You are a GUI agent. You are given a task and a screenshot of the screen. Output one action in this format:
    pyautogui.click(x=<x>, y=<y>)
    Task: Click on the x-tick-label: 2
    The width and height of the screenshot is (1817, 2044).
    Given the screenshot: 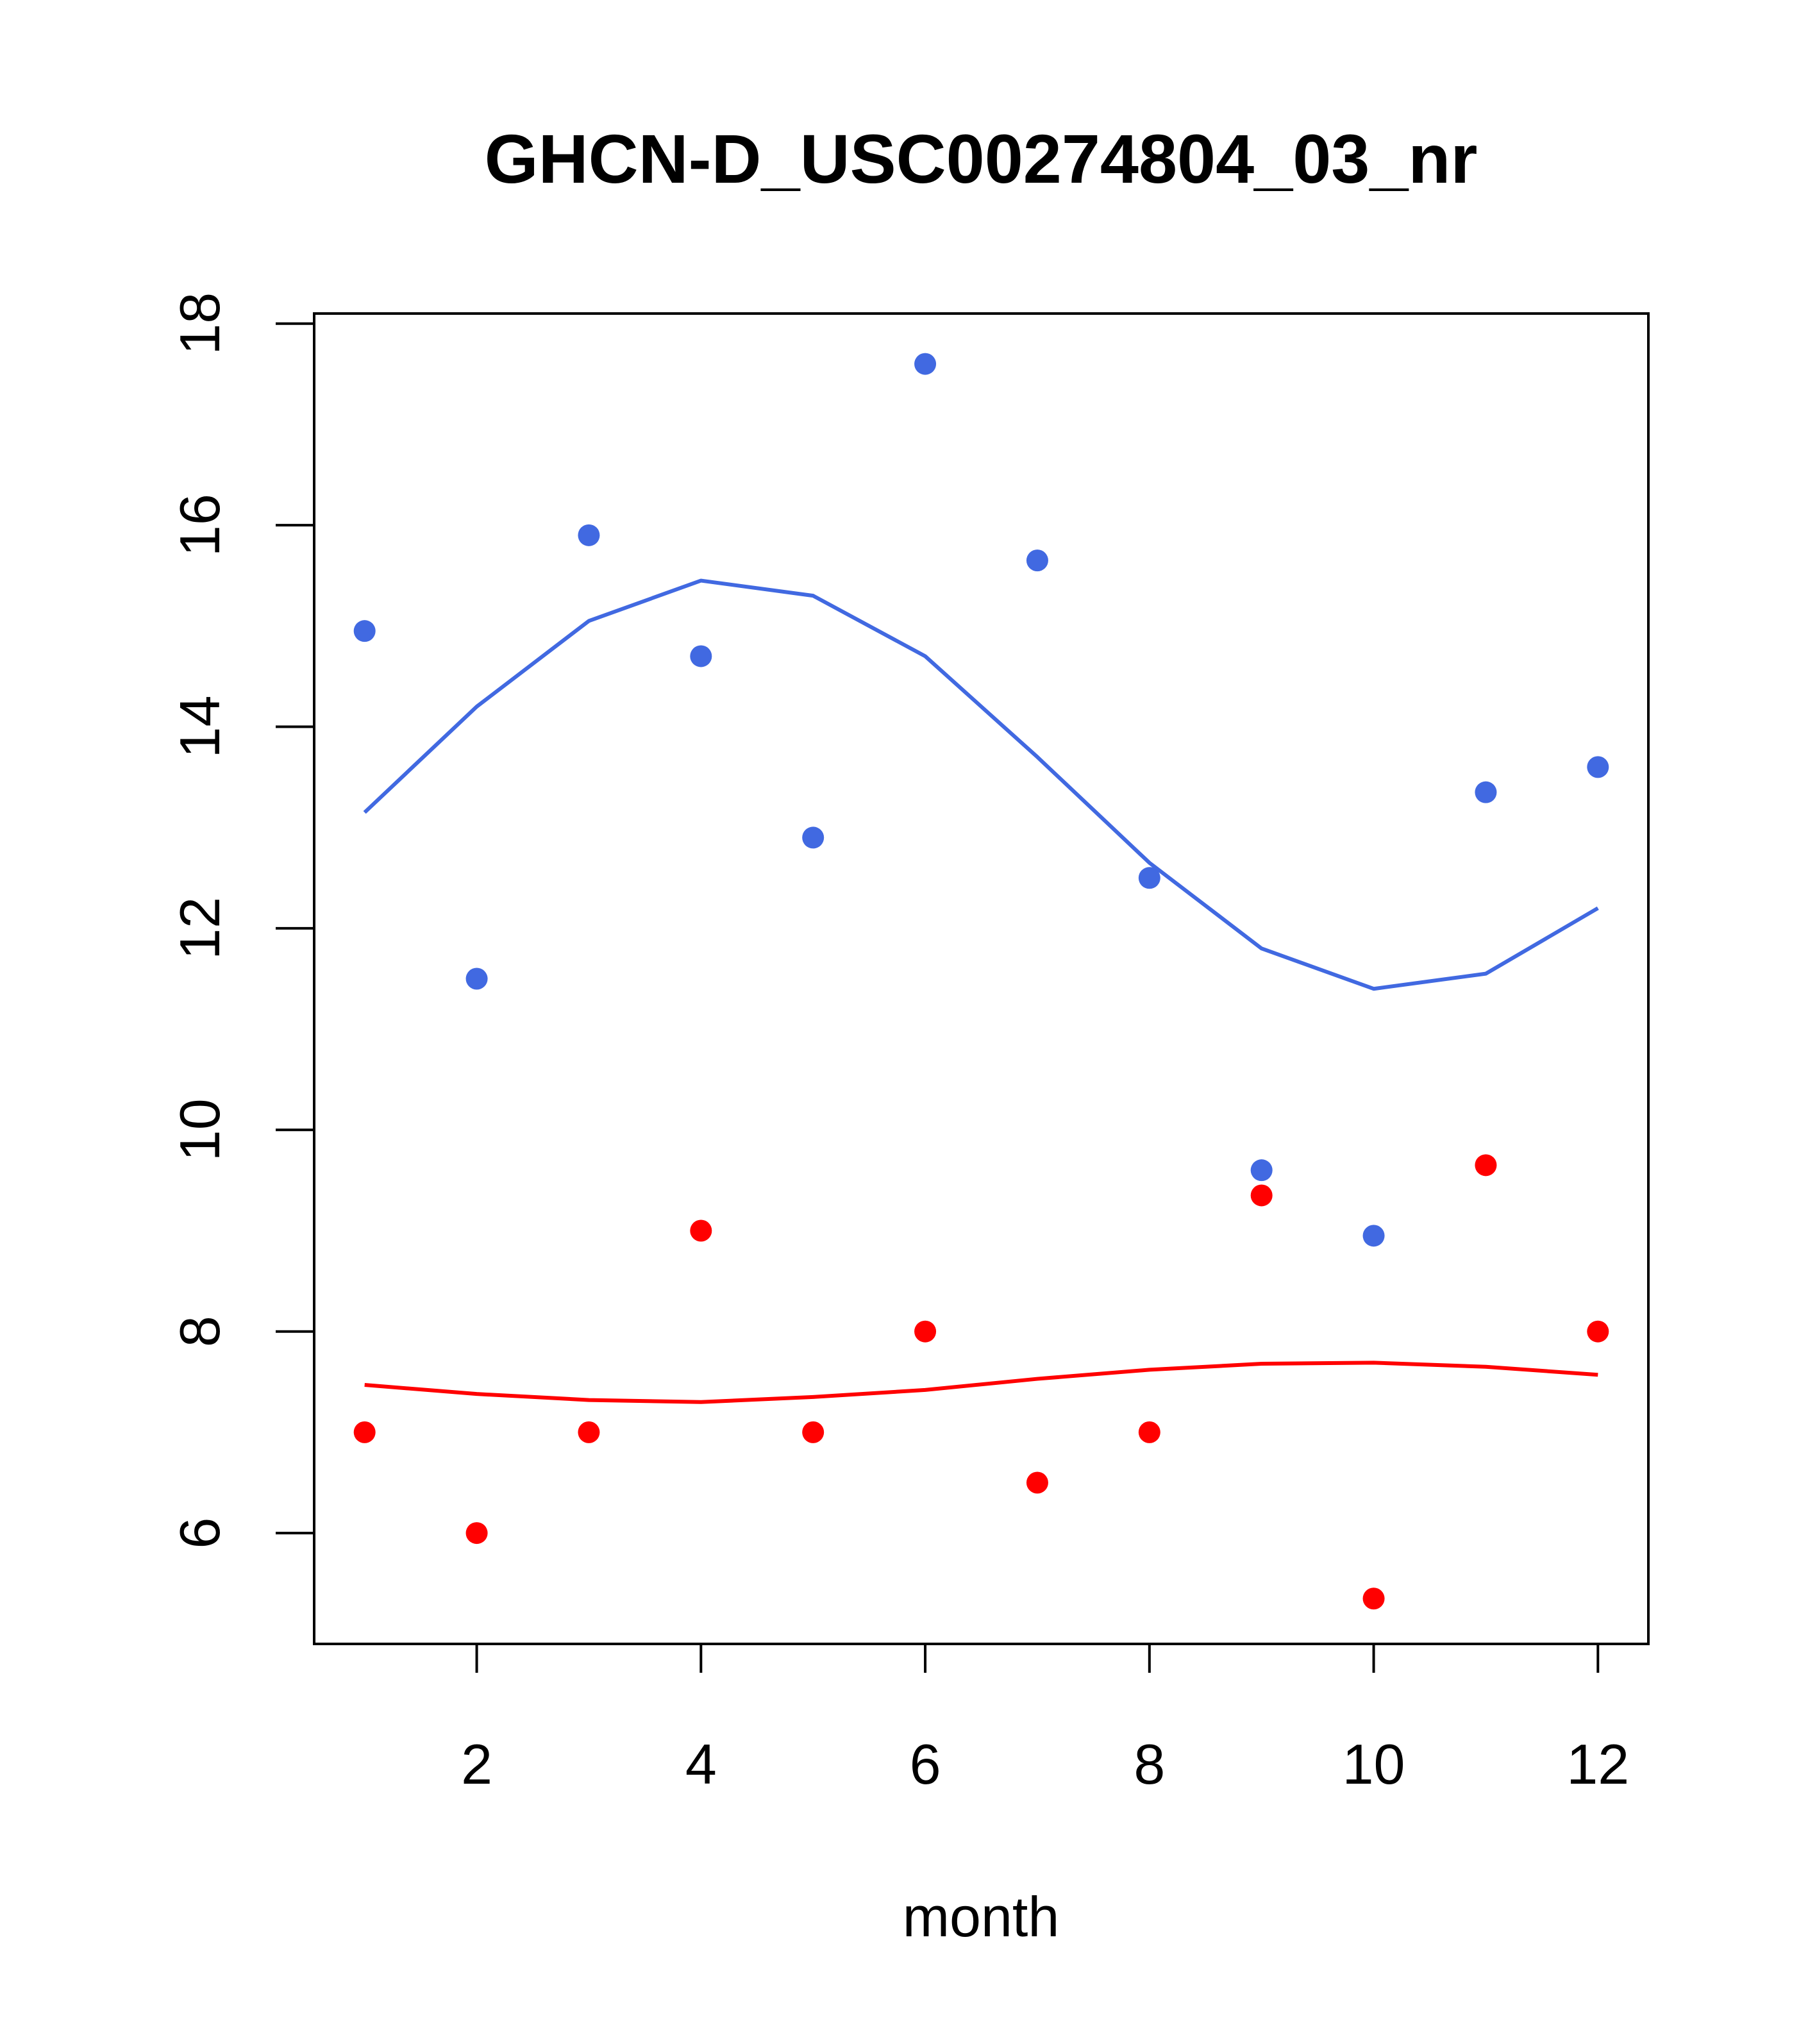 What is the action you would take?
    pyautogui.click(x=476, y=1764)
    